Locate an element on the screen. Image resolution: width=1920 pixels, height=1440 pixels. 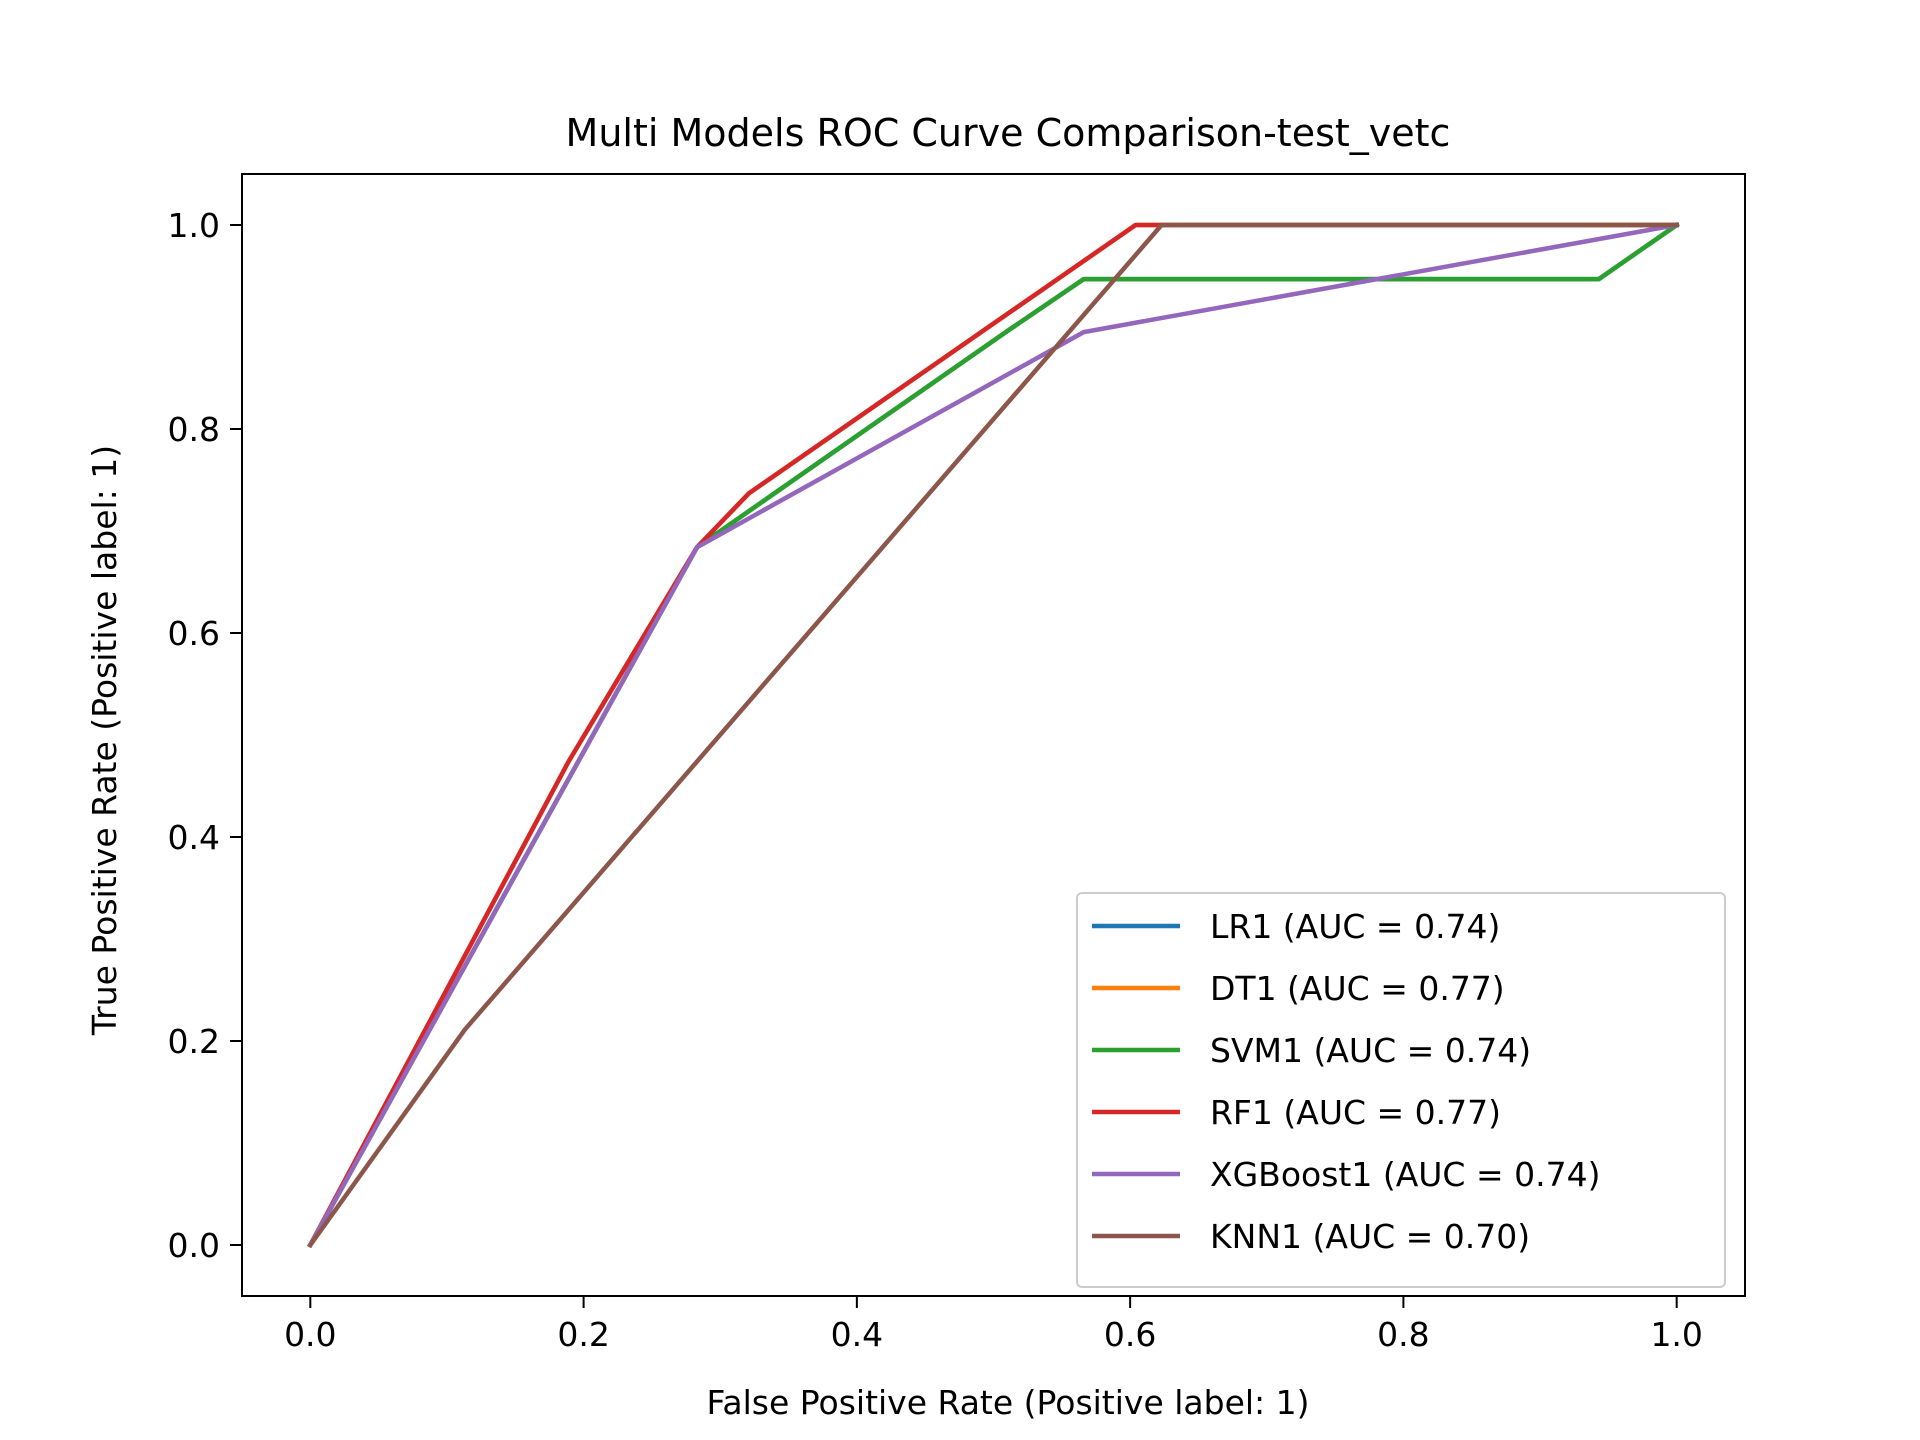
x-axis-label: False Positive Rate (Positive label: 1) is located at coordinates (1007, 1402).